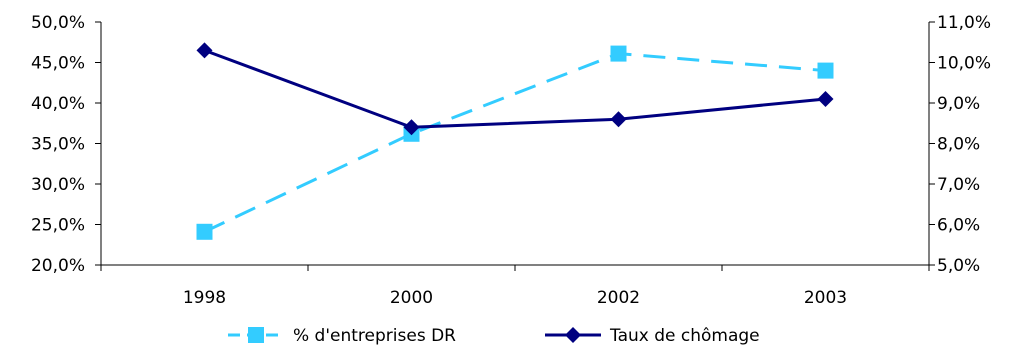  I want to click on left-y-tick-label: 50,0%, so click(58, 23).